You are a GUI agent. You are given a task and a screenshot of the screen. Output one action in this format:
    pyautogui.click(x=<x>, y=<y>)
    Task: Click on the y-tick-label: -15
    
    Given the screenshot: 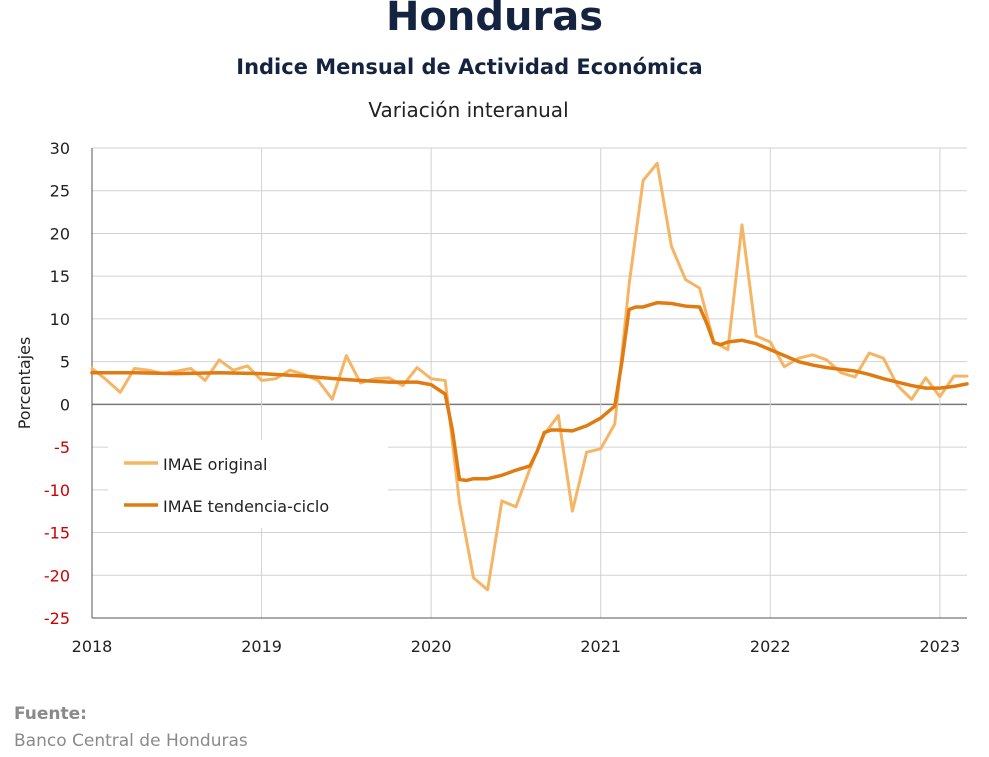 What is the action you would take?
    pyautogui.click(x=57, y=533)
    